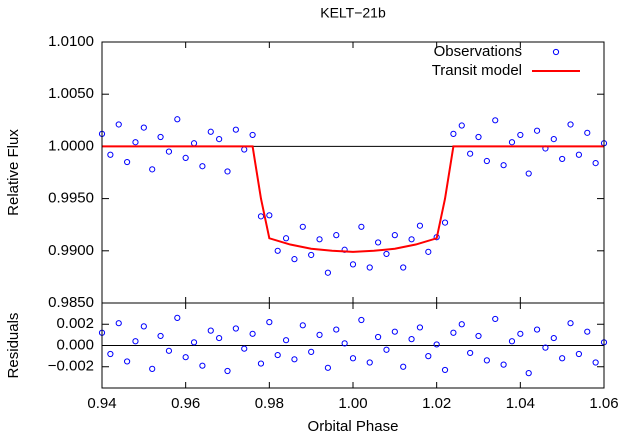 This screenshot has width=622, height=441. What do you see at coordinates (75, 344) in the screenshot?
I see `y-tick-label: 0.000` at bounding box center [75, 344].